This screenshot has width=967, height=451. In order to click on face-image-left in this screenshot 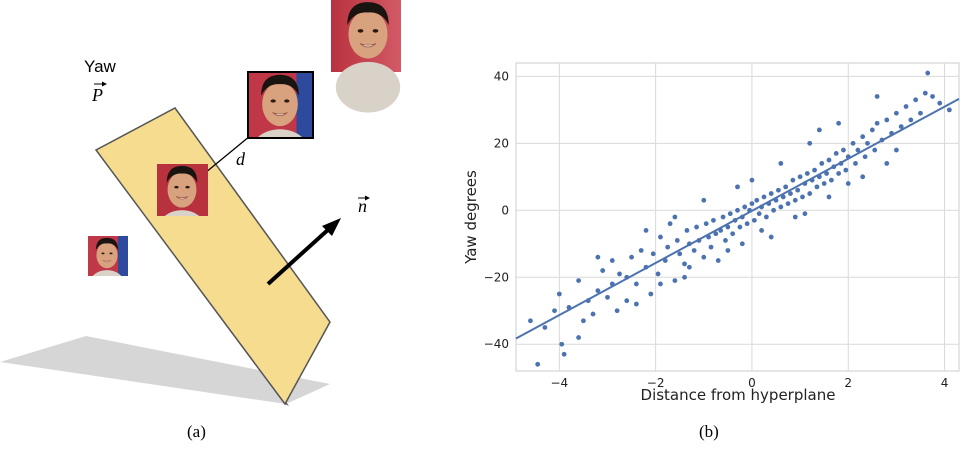, I will do `click(108, 256)`.